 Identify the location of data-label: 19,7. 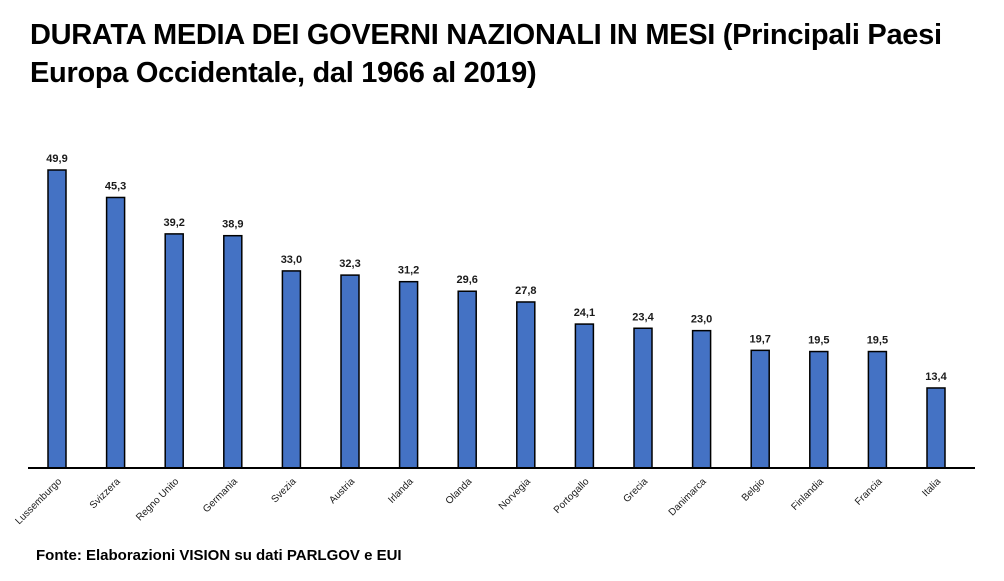
(759, 339).